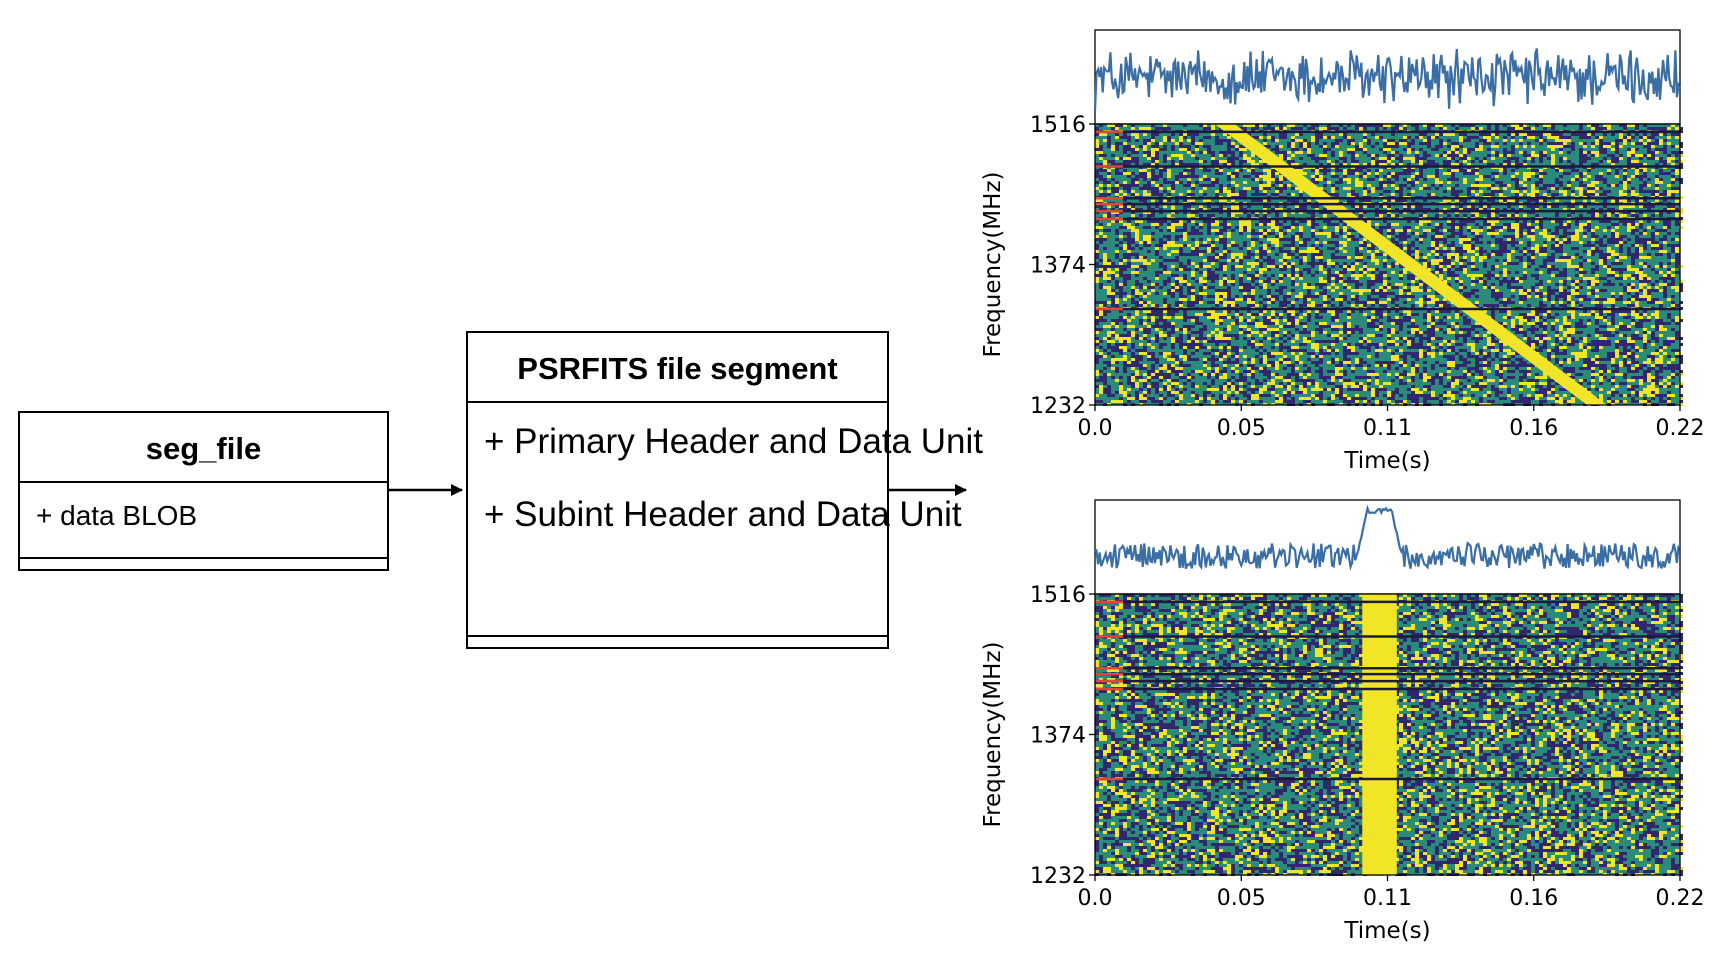  I want to click on psrfits-attribute: + Subint Header and Data Unit, so click(723, 514).